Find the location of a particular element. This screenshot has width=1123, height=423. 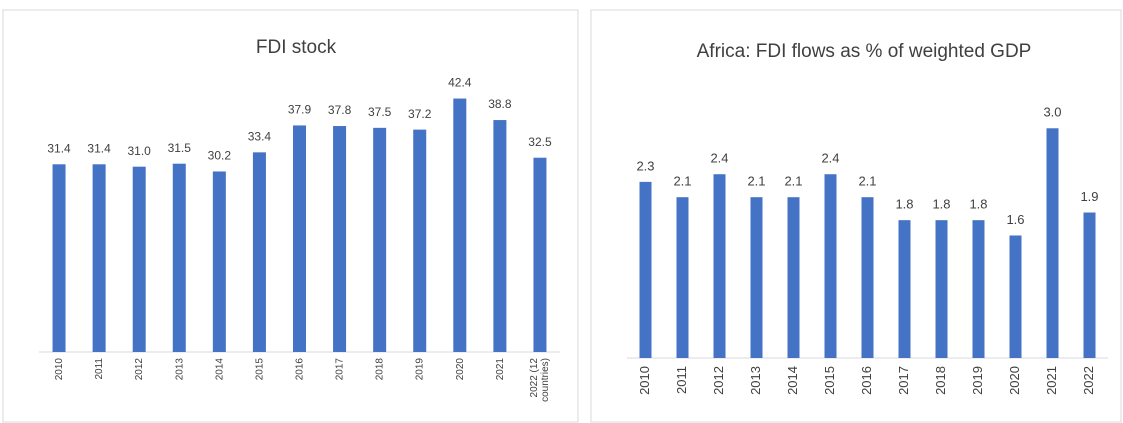

x-tick-label-text: 2022 (12 countries) is located at coordinates (539, 380).